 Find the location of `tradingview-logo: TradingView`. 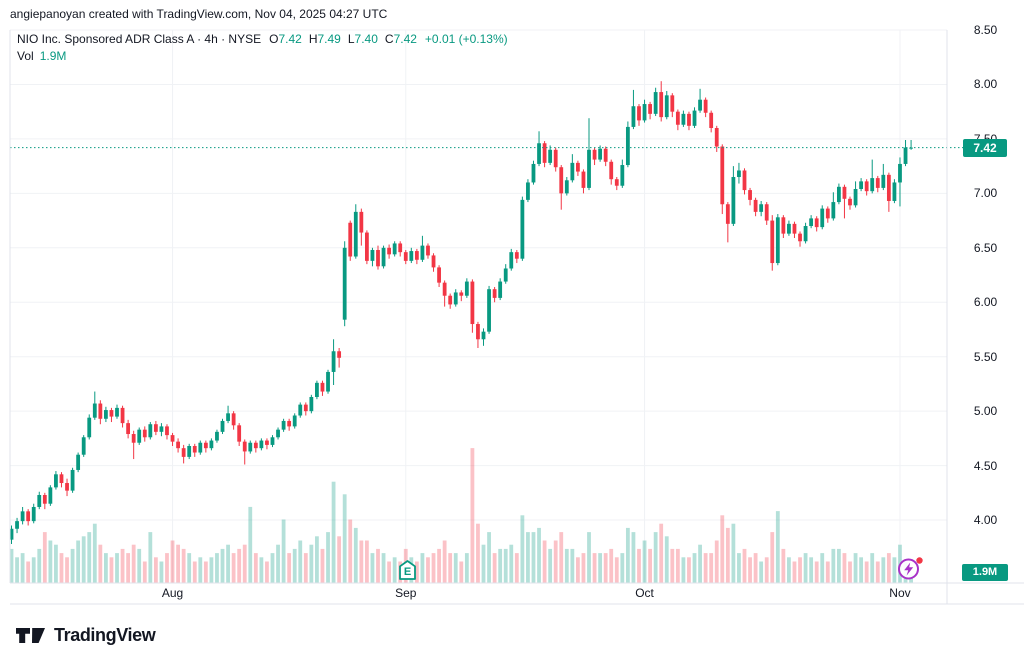

tradingview-logo: TradingView is located at coordinates (85, 635).